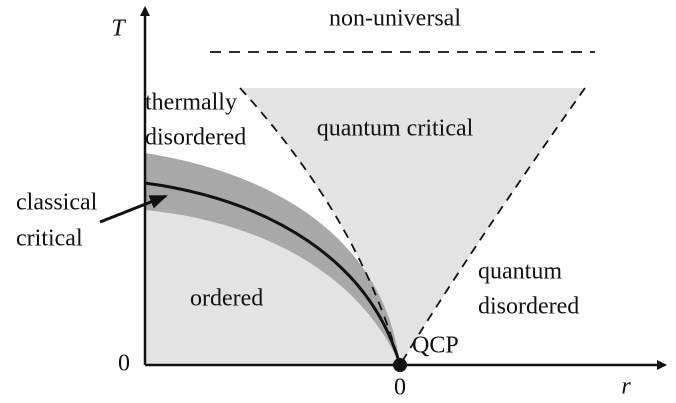  What do you see at coordinates (400, 388) in the screenshot?
I see `x-origin-label: 0` at bounding box center [400, 388].